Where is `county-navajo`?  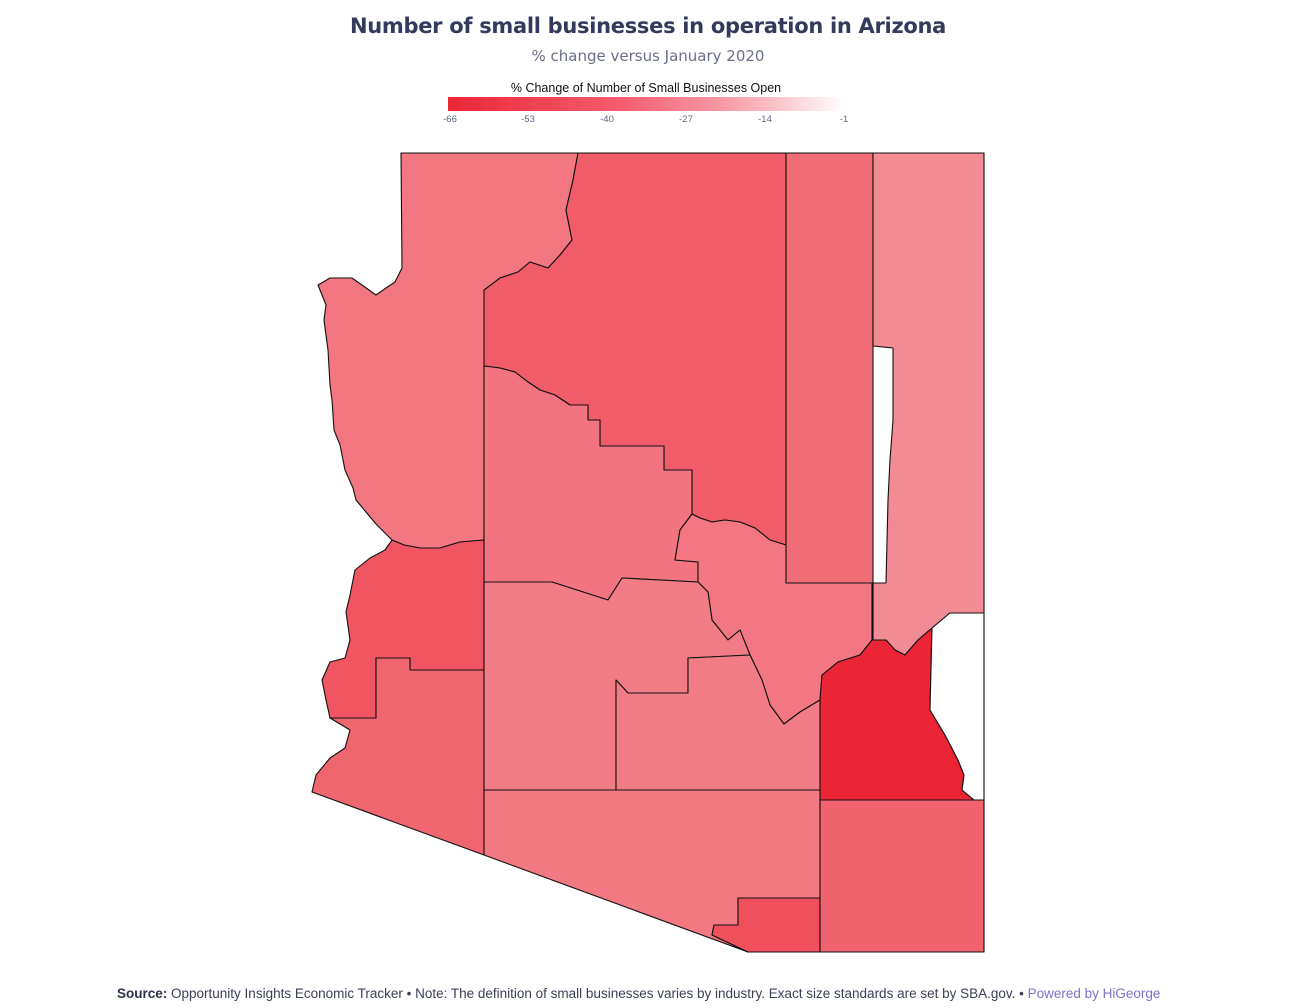
county-navajo is located at coordinates (829, 396).